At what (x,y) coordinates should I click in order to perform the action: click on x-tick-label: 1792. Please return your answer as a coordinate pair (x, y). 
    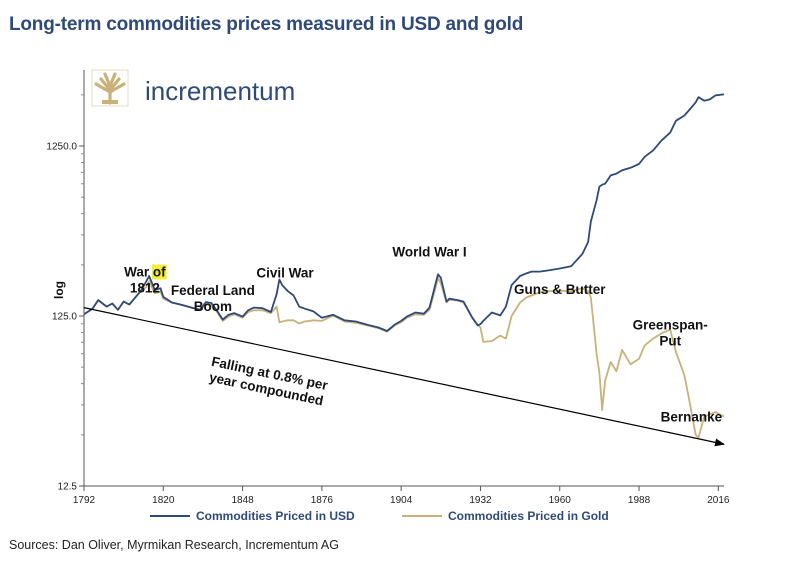
    Looking at the image, I should click on (84, 500).